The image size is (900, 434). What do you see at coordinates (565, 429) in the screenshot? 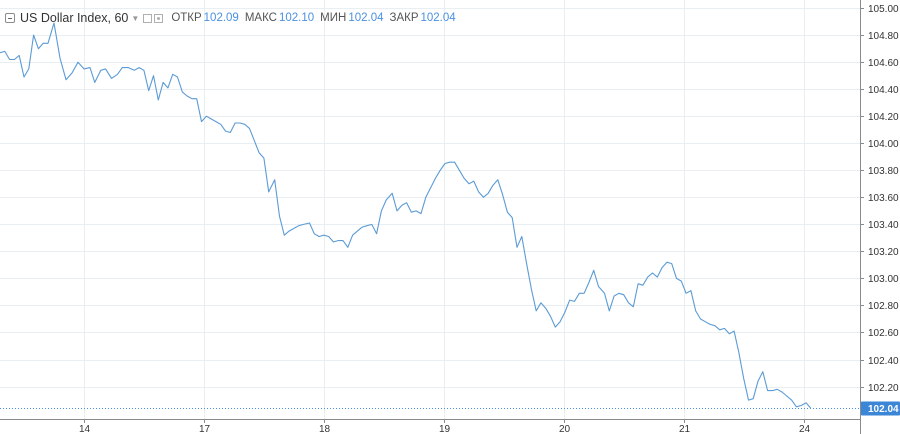
I see `x-tick-label: 20` at bounding box center [565, 429].